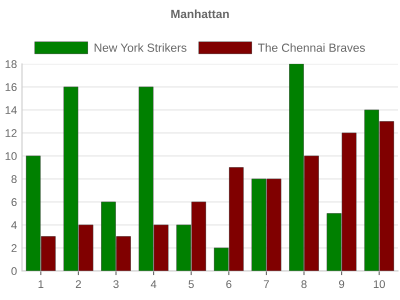 This screenshot has width=400, height=300. Describe the element at coordinates (140, 47) in the screenshot. I see `legend-label: New York Strikers` at that location.